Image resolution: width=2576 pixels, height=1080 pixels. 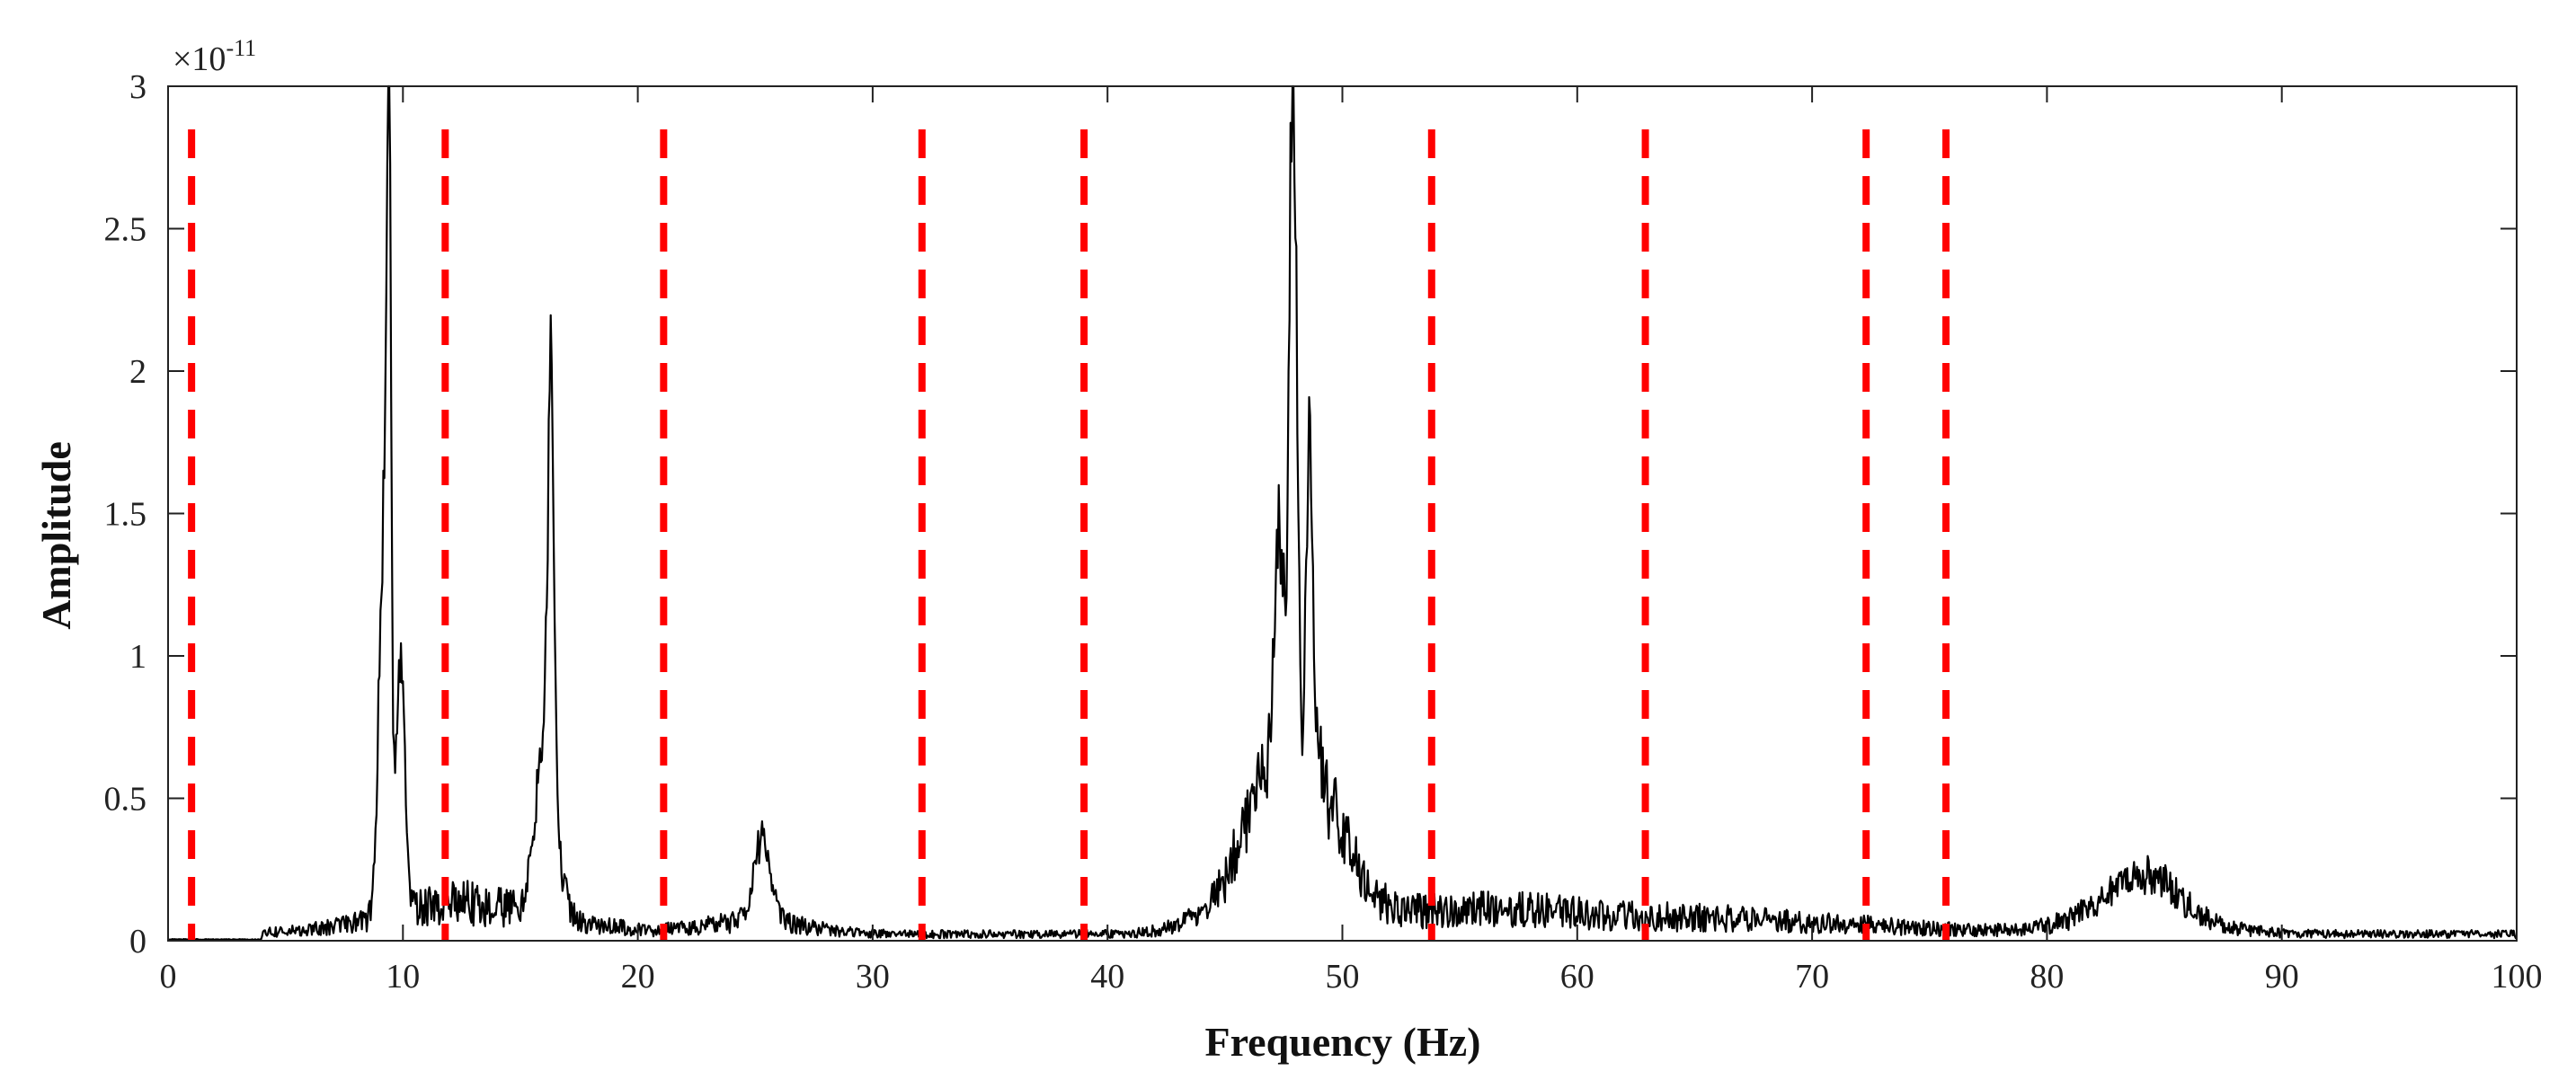 What do you see at coordinates (2282, 977) in the screenshot?
I see `x-tick-label: 90` at bounding box center [2282, 977].